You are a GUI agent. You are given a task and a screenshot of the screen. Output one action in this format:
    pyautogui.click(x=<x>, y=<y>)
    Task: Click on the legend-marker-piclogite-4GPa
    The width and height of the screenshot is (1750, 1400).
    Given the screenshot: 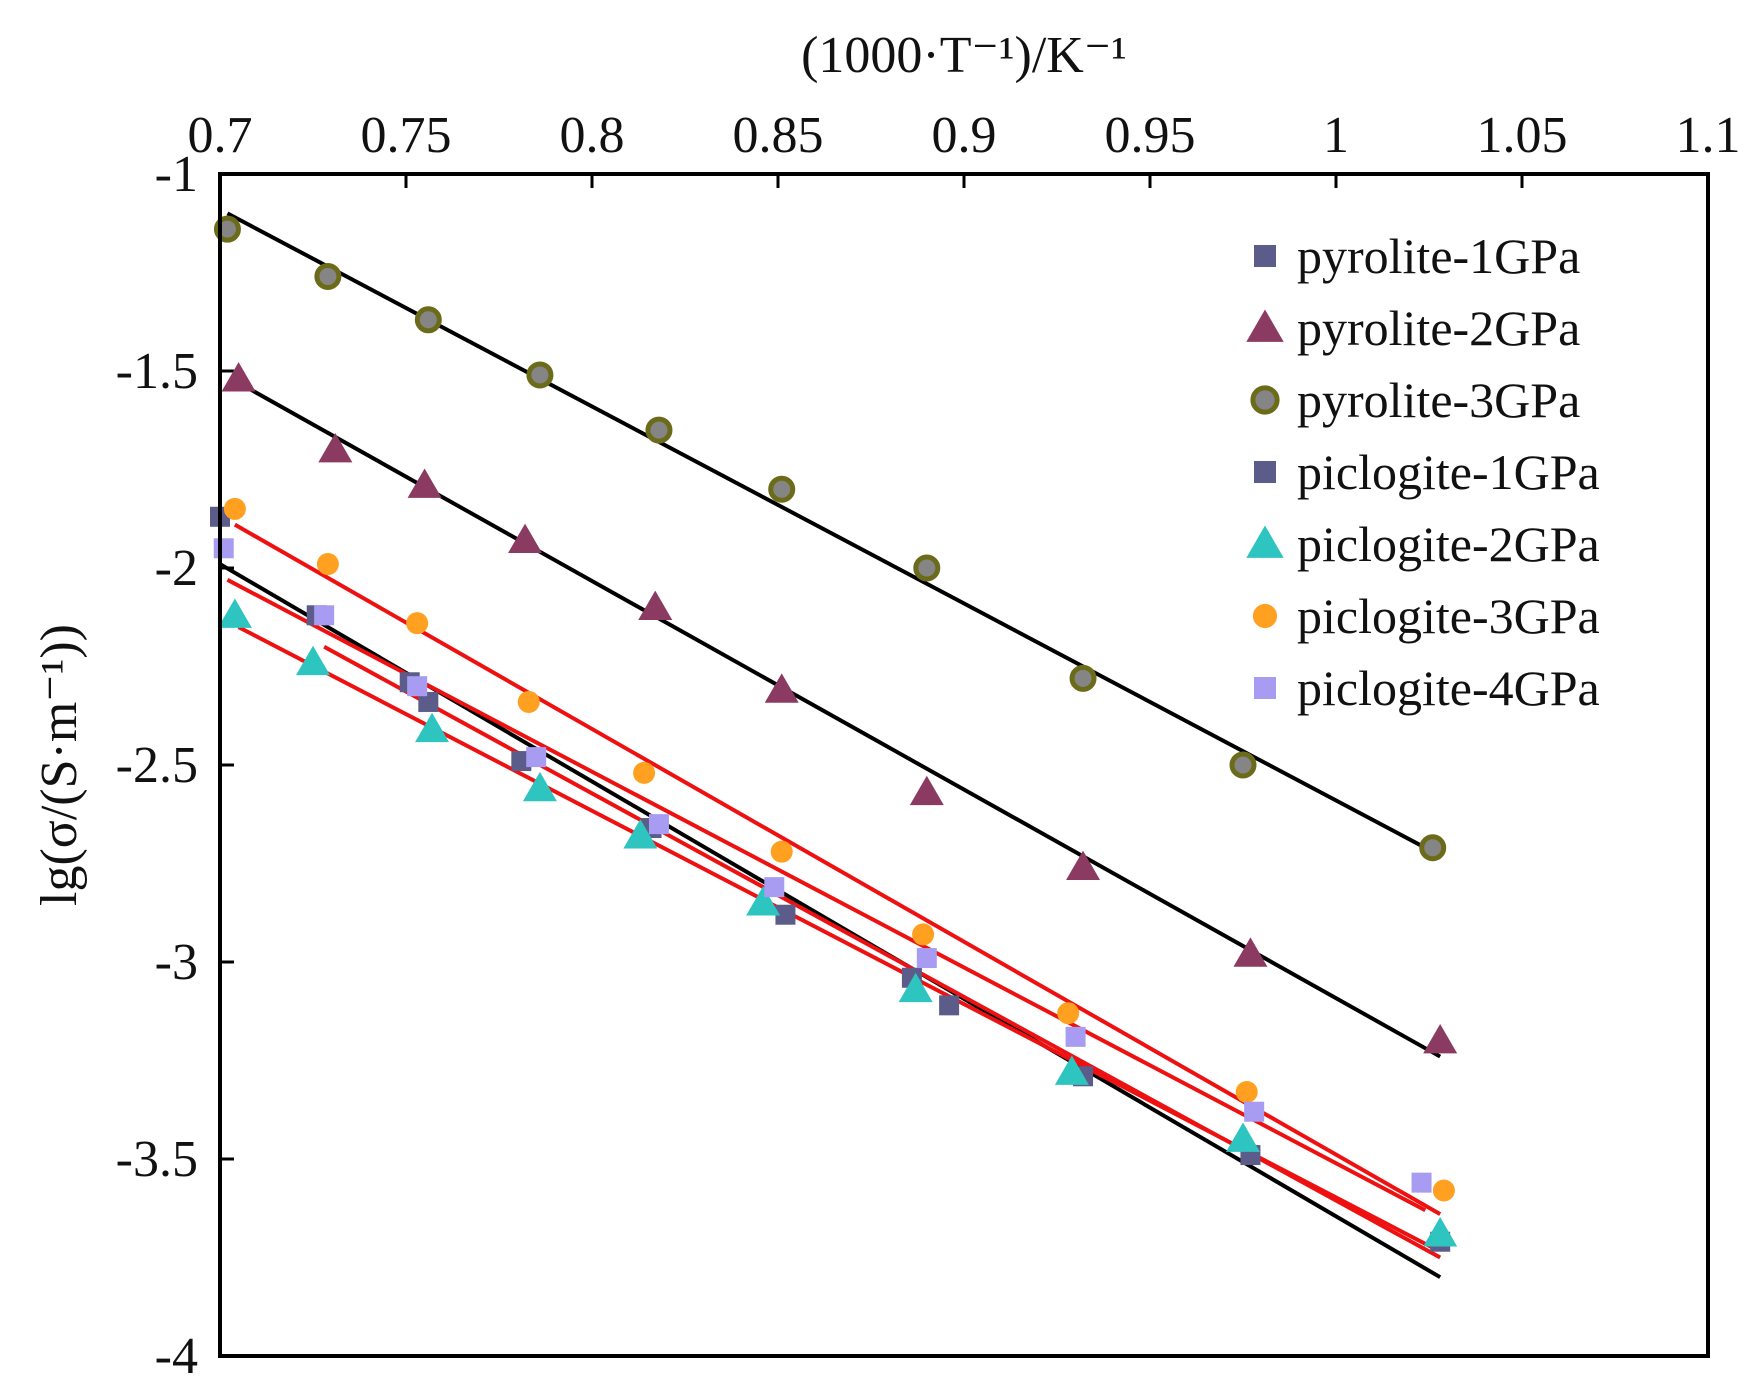 What is the action you would take?
    pyautogui.click(x=1265, y=688)
    